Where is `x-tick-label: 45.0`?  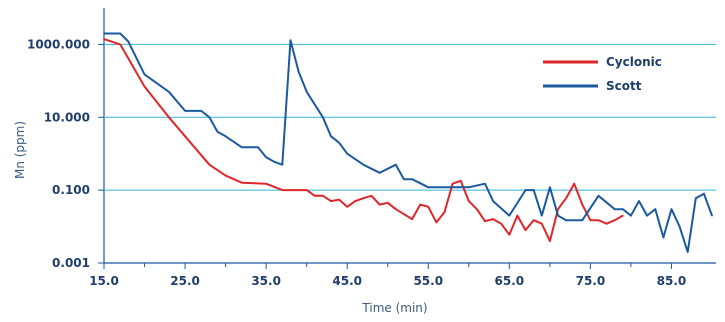 x-tick-label: 45.0 is located at coordinates (347, 281).